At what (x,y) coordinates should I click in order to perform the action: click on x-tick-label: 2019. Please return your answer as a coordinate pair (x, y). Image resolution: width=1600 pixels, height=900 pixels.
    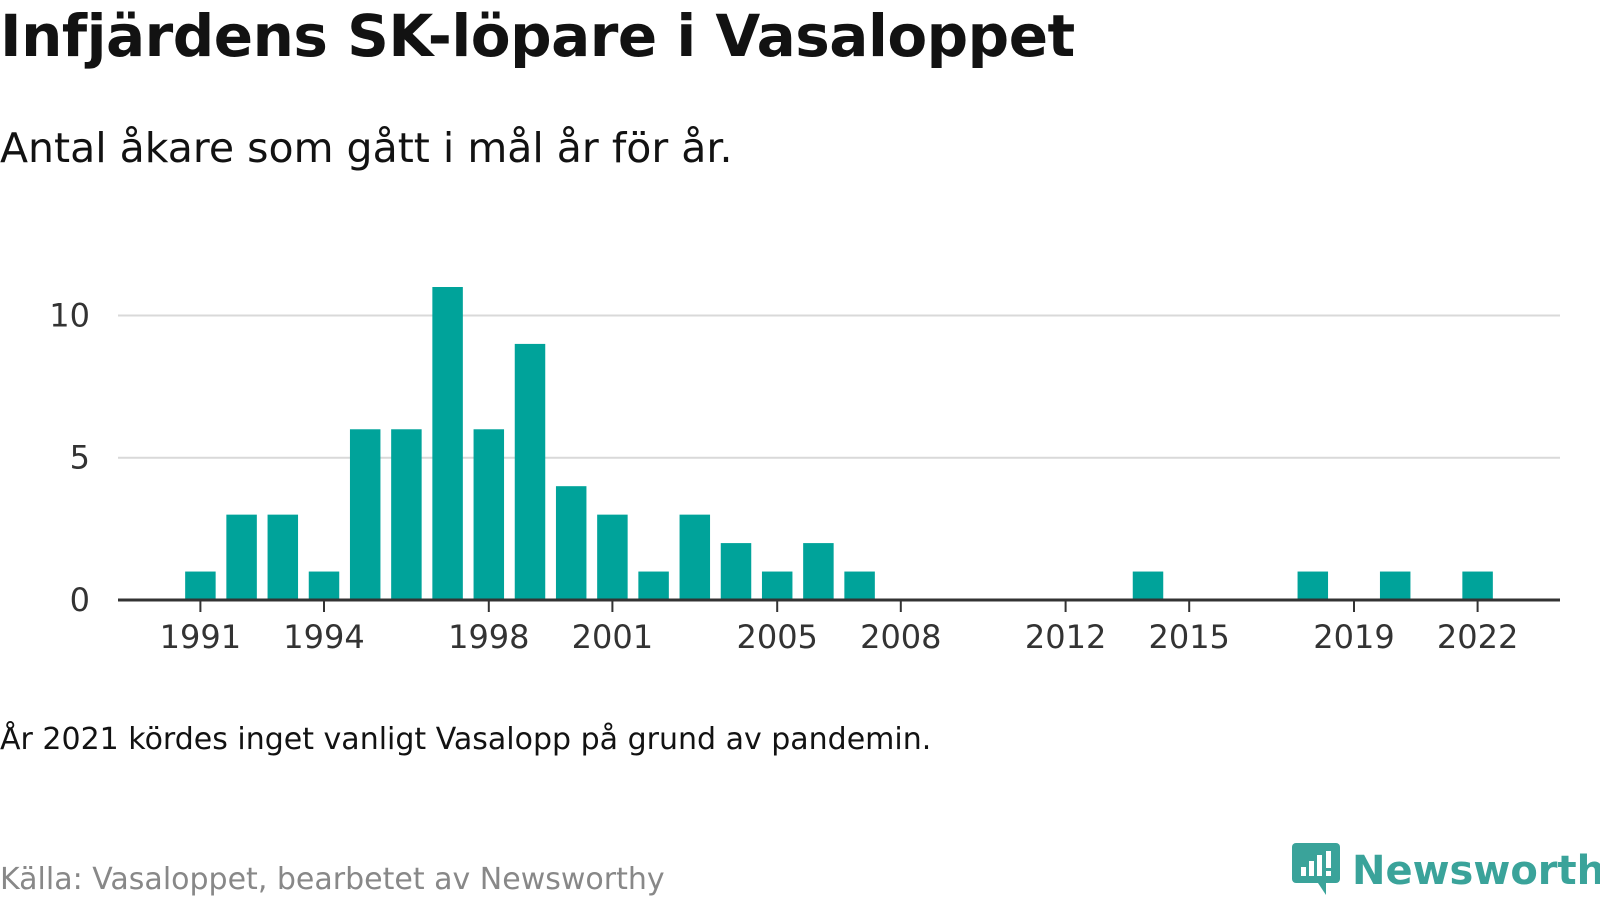
    Looking at the image, I should click on (1353, 637).